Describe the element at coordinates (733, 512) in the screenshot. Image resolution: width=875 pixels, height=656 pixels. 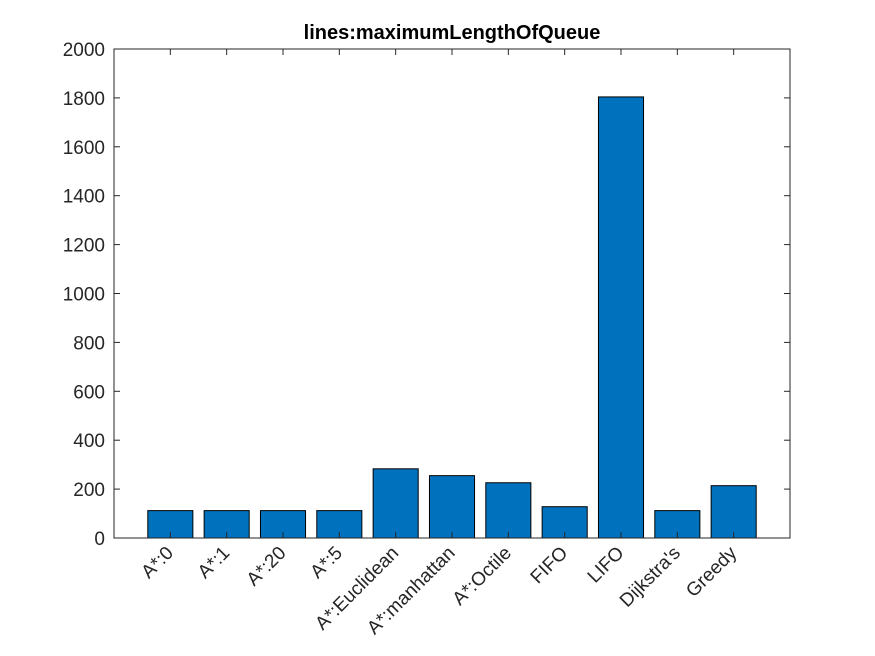
I see `bar-greedy` at that location.